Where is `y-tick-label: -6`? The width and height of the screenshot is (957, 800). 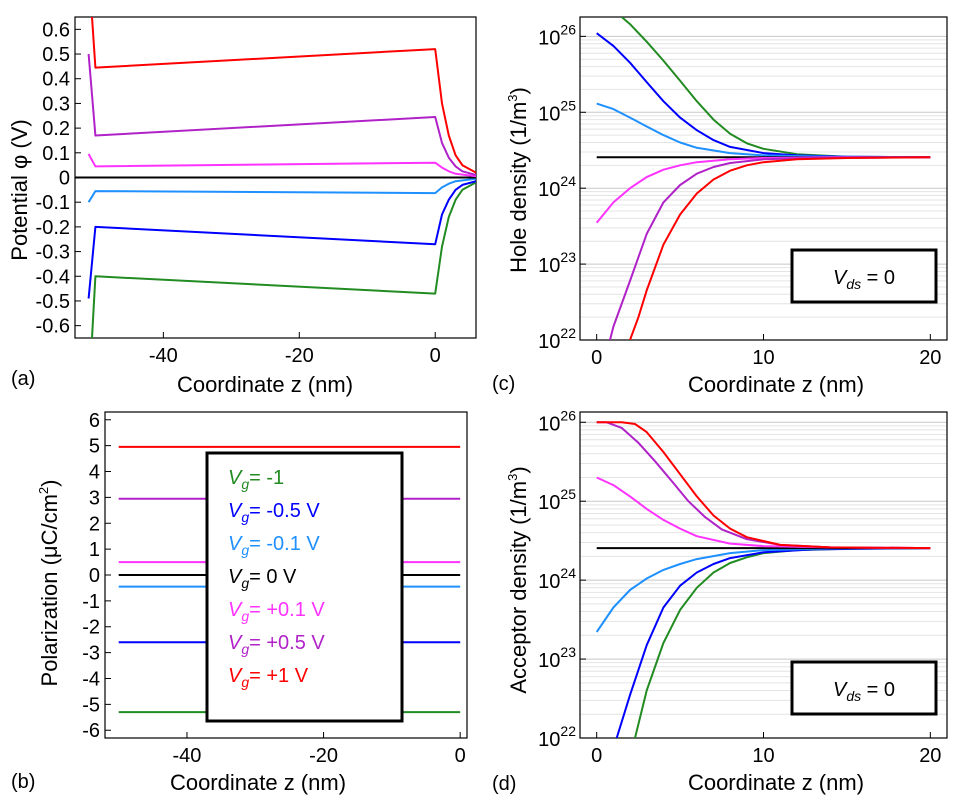
y-tick-label: -6 is located at coordinates (91, 731).